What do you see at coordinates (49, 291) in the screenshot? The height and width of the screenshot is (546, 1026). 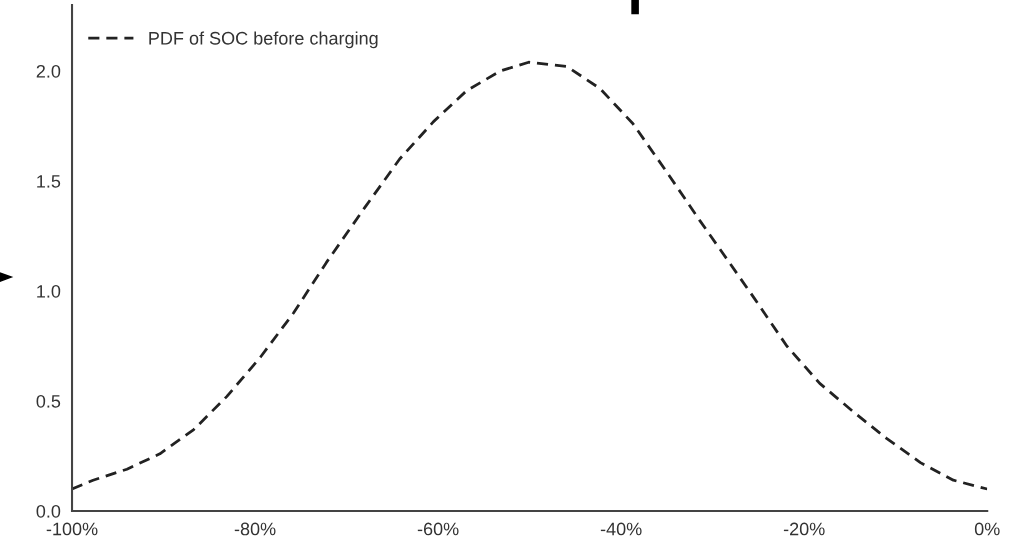 I see `y-tick-label: 1.0` at bounding box center [49, 291].